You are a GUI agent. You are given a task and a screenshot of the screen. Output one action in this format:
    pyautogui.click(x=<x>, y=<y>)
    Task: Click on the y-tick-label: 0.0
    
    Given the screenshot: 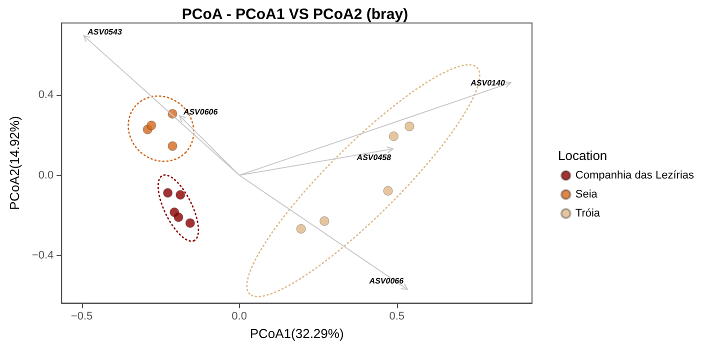 What is the action you would take?
    pyautogui.click(x=46, y=175)
    